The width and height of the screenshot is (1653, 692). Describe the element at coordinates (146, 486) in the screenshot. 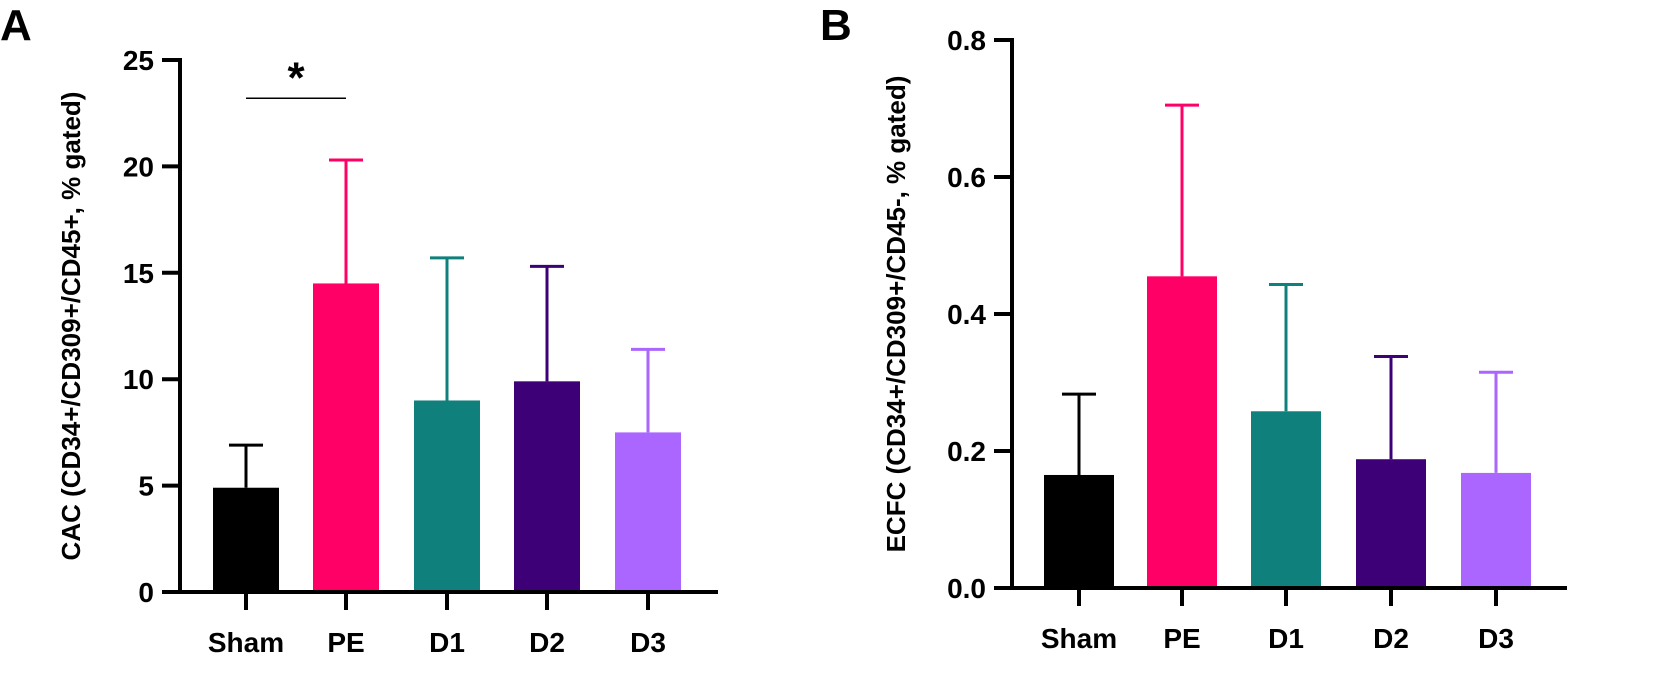

I see `y-tick-label: 5` at that location.